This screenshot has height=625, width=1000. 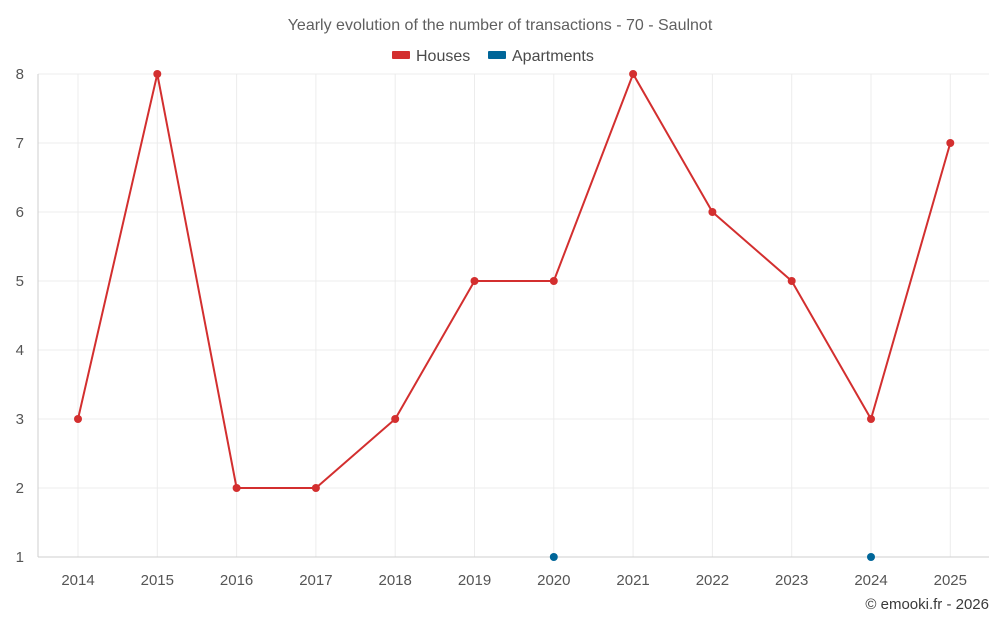 What do you see at coordinates (236, 580) in the screenshot?
I see `x-tick-label-2016: 2016` at bounding box center [236, 580].